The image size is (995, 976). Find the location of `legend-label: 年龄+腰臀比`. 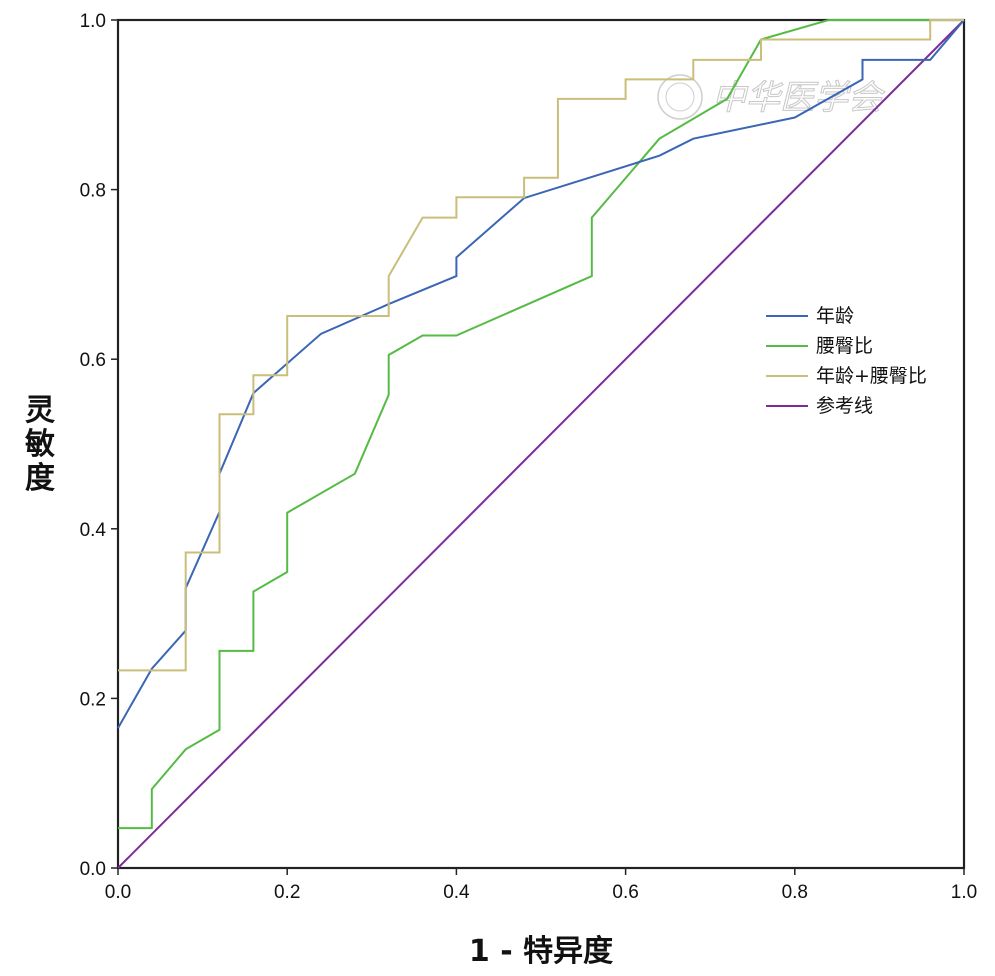

legend-label: 年龄+腰臀比 is located at coordinates (871, 376).